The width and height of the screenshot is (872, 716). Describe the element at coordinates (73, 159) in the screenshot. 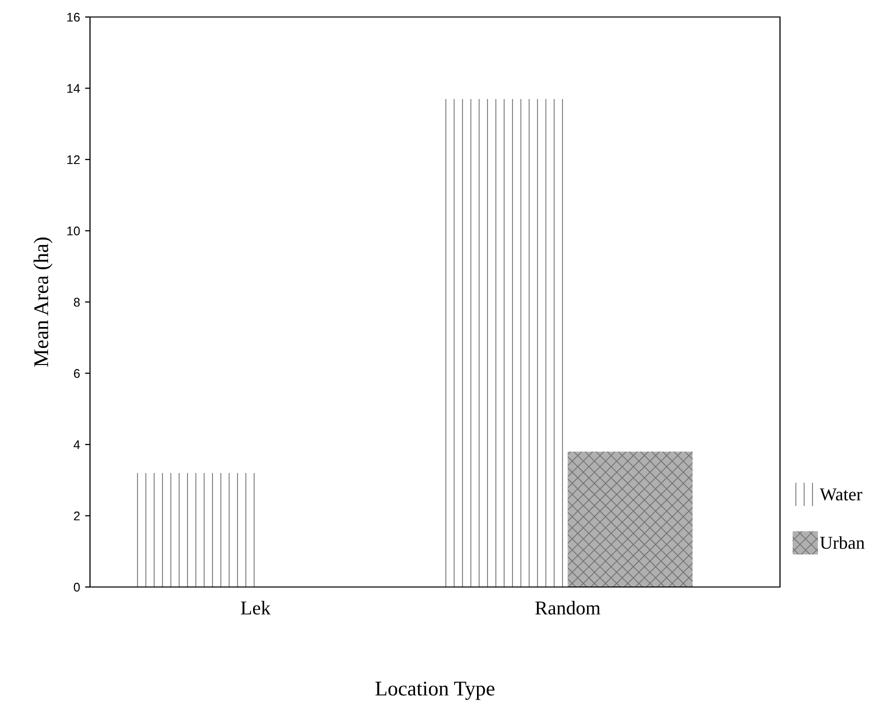

I see `y-tick-label: 12` at that location.